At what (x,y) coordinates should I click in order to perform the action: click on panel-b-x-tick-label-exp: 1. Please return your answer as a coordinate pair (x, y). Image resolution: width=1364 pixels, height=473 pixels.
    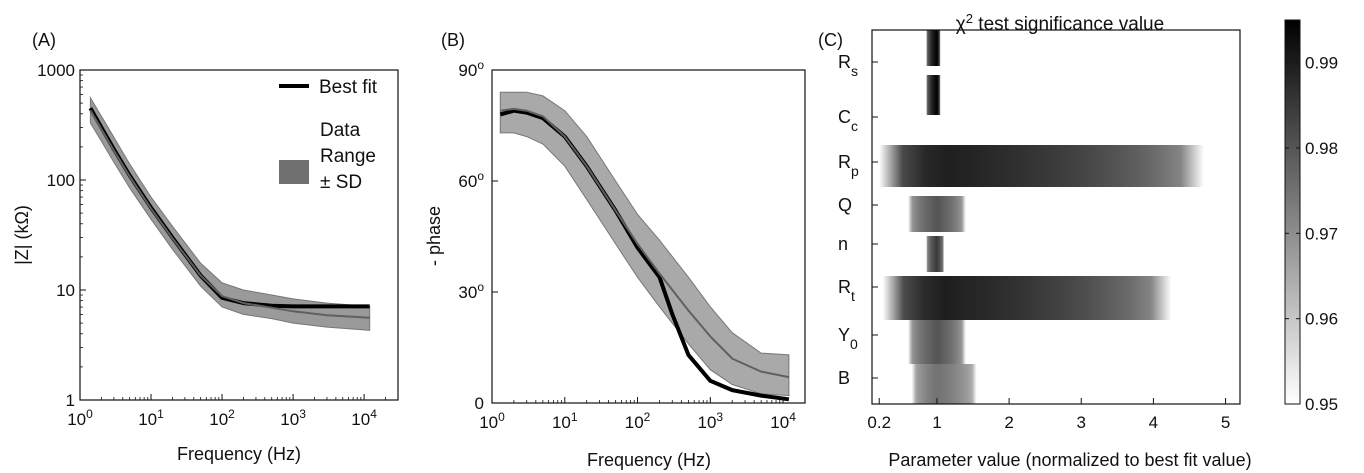
    Looking at the image, I should click on (574, 417).